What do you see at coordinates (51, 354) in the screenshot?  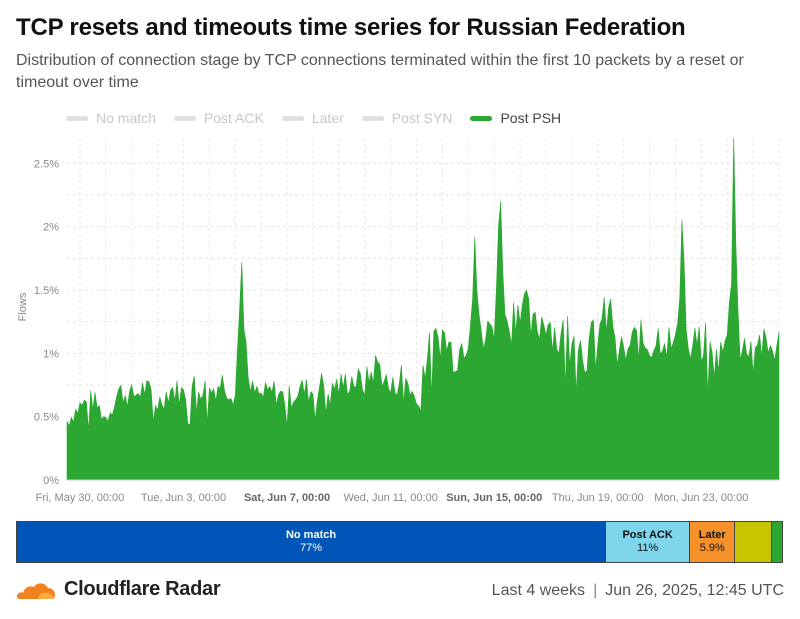 I see `y-tick-label: 1%` at bounding box center [51, 354].